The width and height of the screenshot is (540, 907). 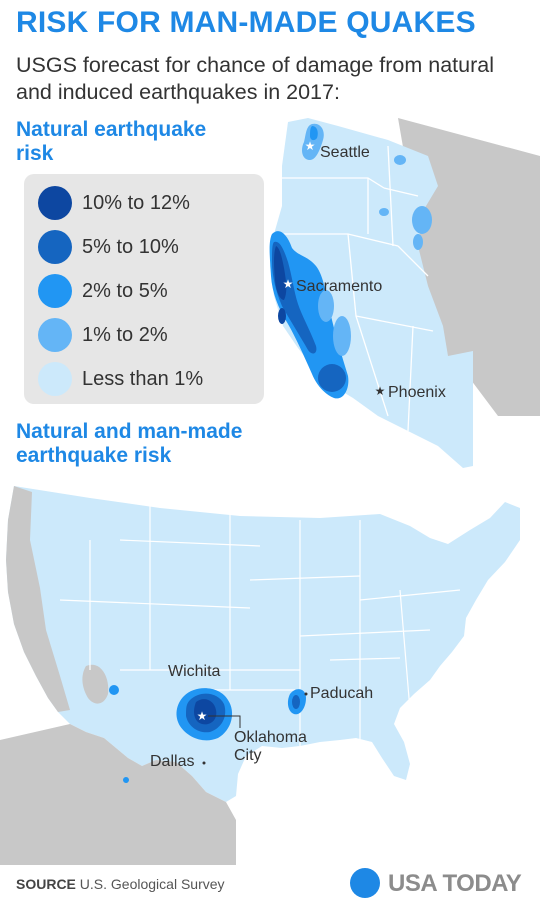 What do you see at coordinates (341, 693) in the screenshot?
I see `city-label-paducah: Paducah` at bounding box center [341, 693].